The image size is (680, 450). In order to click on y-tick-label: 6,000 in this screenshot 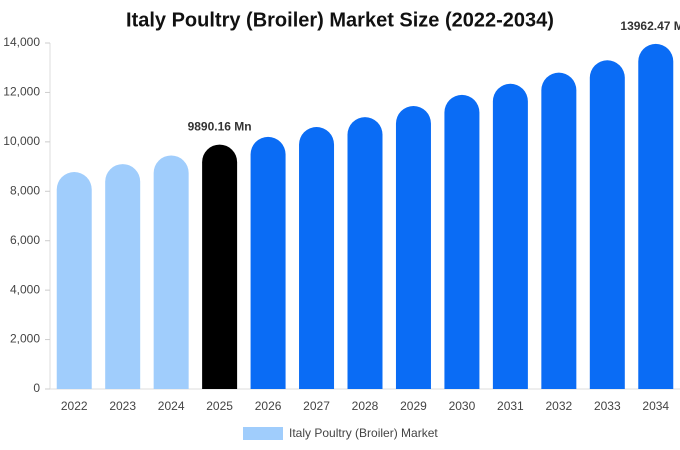, I will do `click(25, 240)`.